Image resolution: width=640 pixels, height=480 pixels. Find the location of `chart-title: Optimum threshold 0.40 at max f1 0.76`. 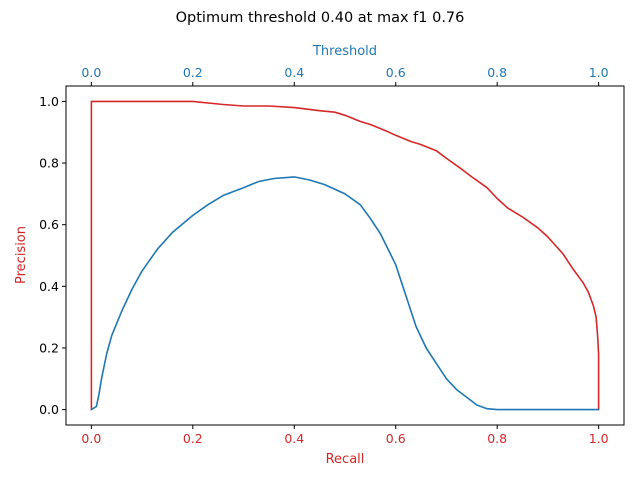

chart-title: Optimum threshold 0.40 at max f1 0.76 is located at coordinates (320, 18).